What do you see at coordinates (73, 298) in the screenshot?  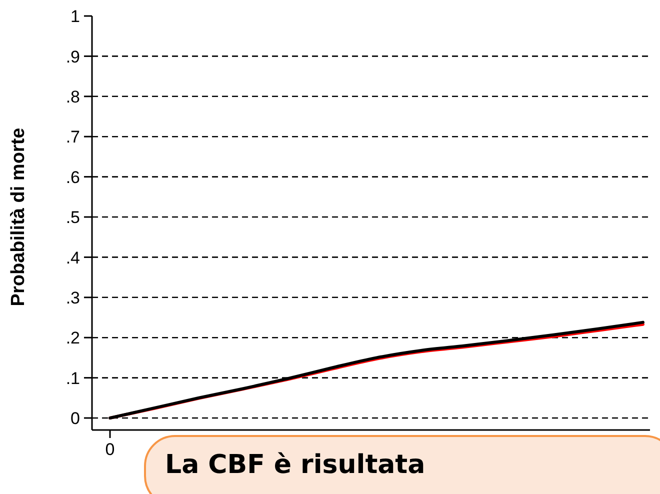 I see `y-tick-label: .3` at bounding box center [73, 298].